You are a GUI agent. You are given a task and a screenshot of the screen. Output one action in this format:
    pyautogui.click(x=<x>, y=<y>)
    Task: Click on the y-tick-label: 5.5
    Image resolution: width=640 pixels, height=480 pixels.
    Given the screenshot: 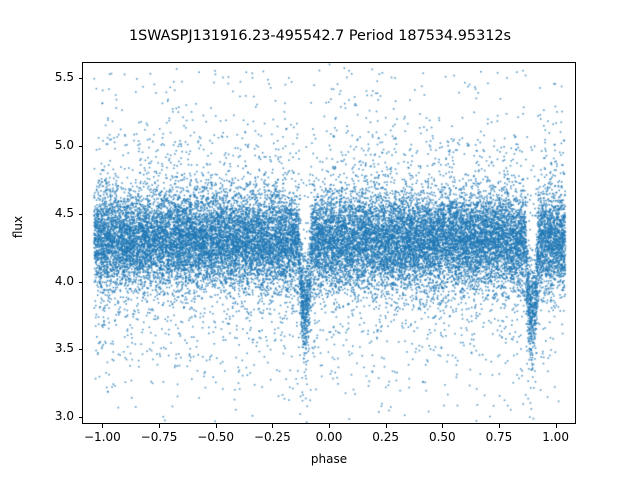 What is the action you would take?
    pyautogui.click(x=64, y=77)
    